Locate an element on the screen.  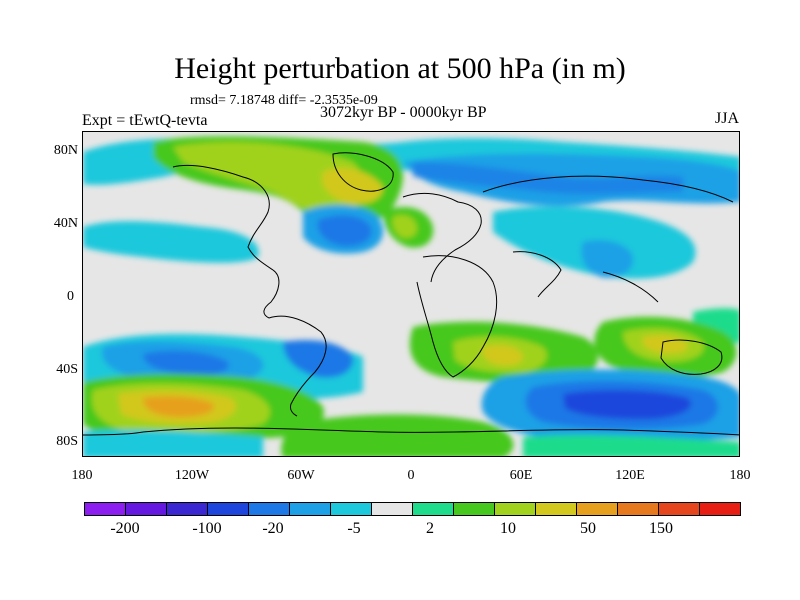
colorbar-label: -200 is located at coordinates (125, 528).